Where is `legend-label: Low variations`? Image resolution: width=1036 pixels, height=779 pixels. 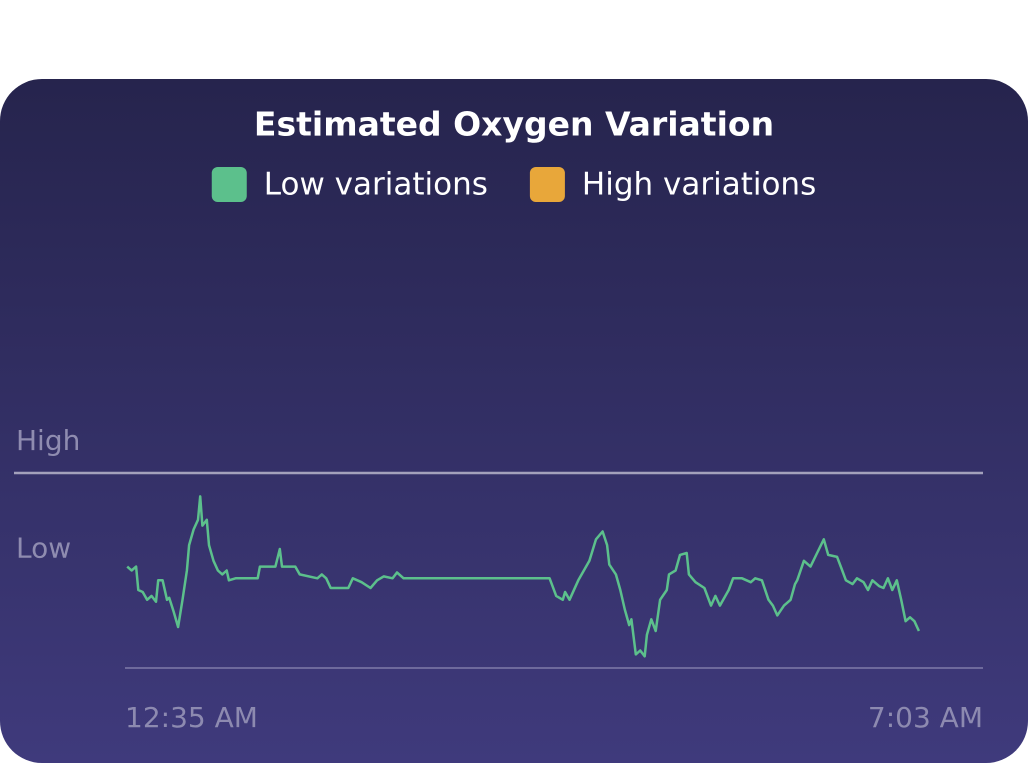 legend-label: Low variations is located at coordinates (376, 185).